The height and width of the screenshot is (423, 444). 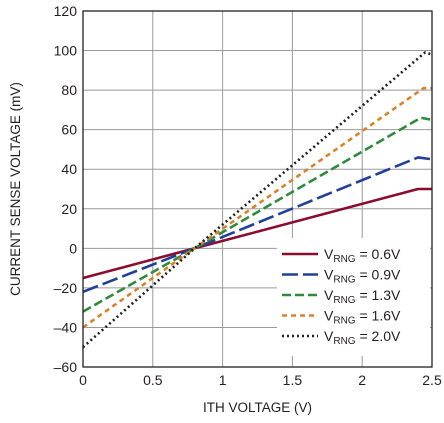 I want to click on y-tick-label: –40, so click(x=66, y=327).